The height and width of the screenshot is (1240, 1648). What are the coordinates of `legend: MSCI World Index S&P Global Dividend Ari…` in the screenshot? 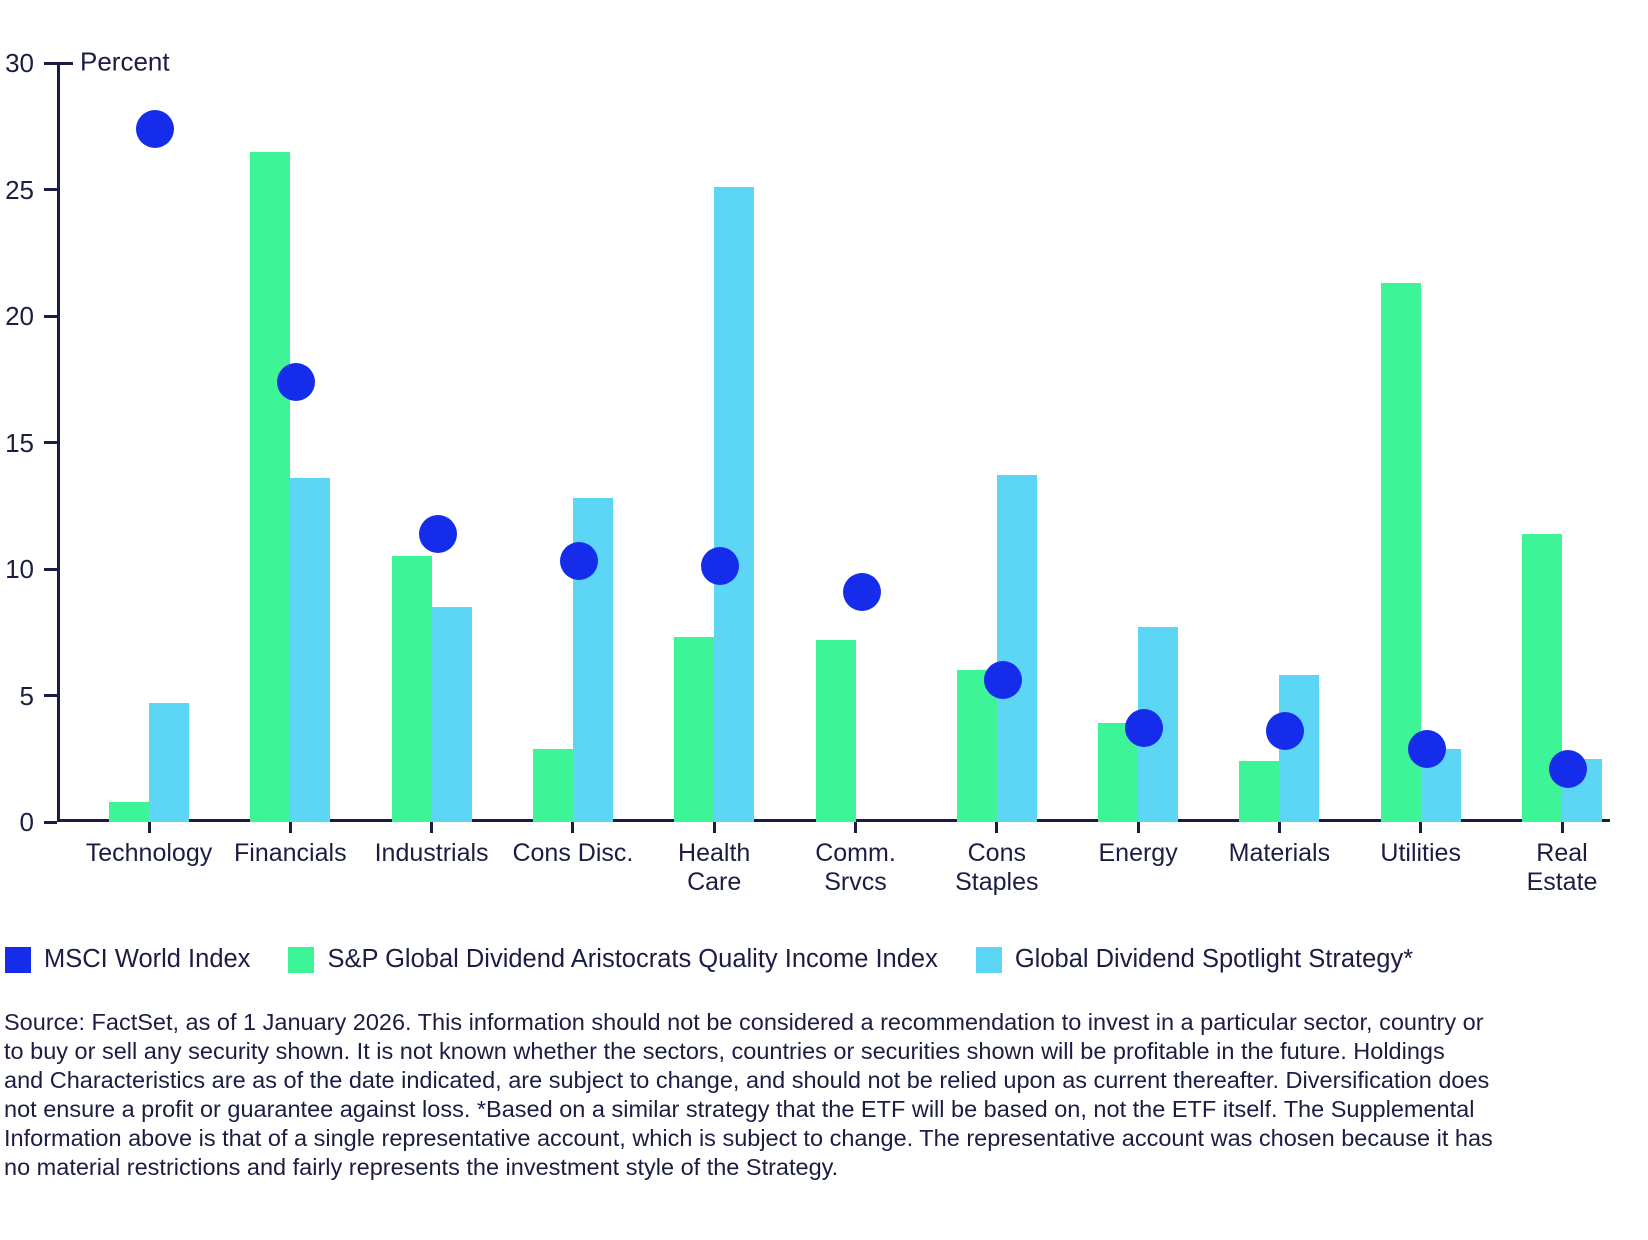 It's located at (709, 959).